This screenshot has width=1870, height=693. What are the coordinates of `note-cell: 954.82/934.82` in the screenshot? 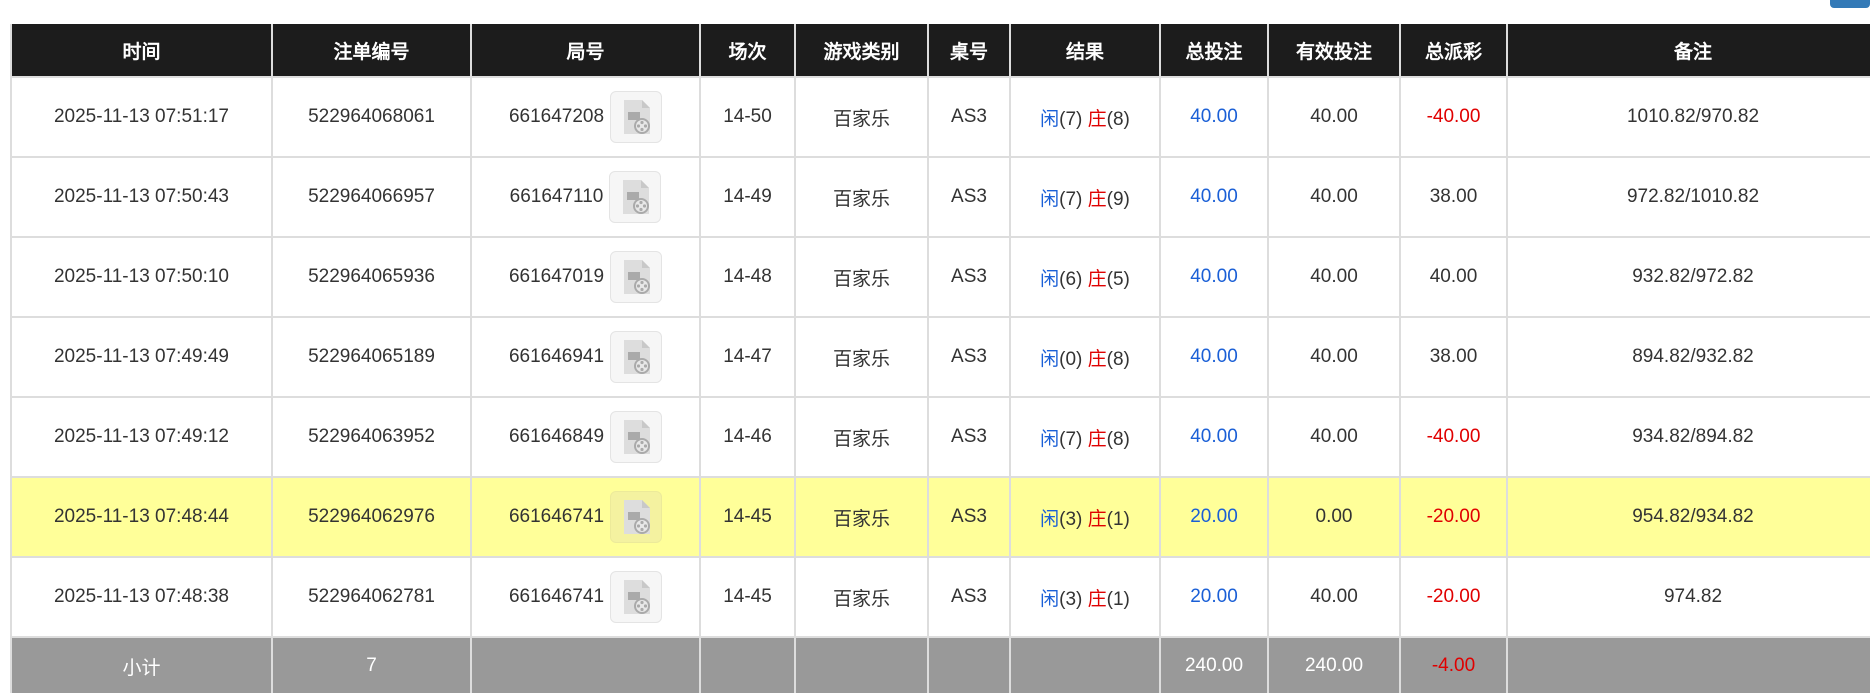 It's located at (1688, 517).